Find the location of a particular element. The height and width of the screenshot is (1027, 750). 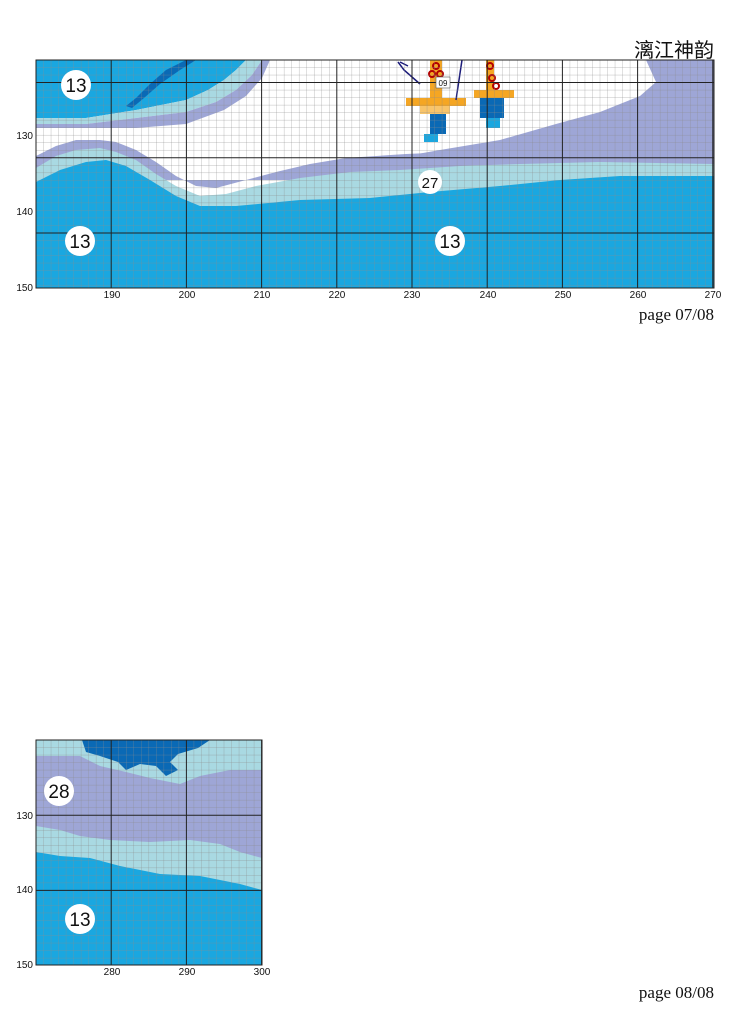

x-tick-label: 220 is located at coordinates (337, 295).